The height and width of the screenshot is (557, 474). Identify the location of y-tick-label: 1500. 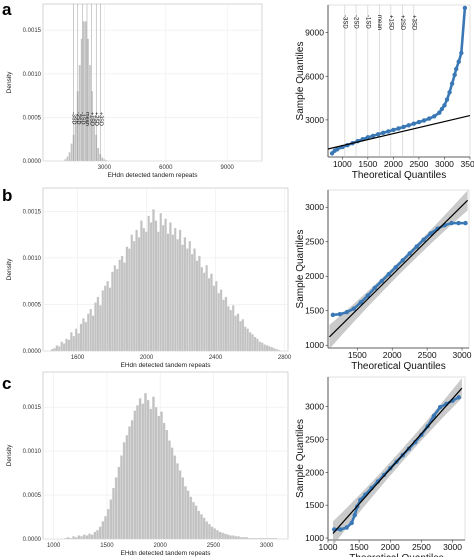
(314, 505).